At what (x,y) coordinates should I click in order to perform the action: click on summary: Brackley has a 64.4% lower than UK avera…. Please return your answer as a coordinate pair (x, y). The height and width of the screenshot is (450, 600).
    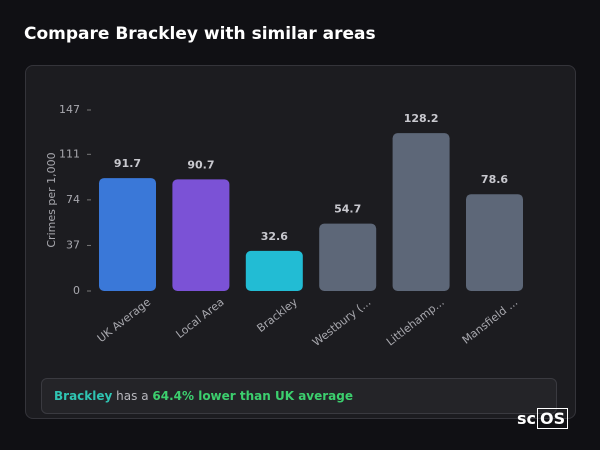
    Looking at the image, I should click on (299, 396).